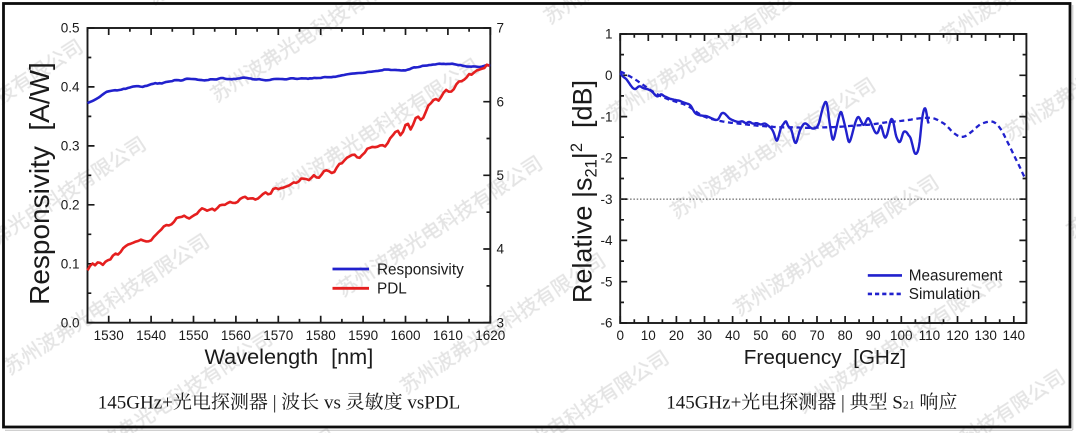 This screenshot has width=1076, height=433. Describe the element at coordinates (609, 34) in the screenshot. I see `svg-text: 1` at that location.